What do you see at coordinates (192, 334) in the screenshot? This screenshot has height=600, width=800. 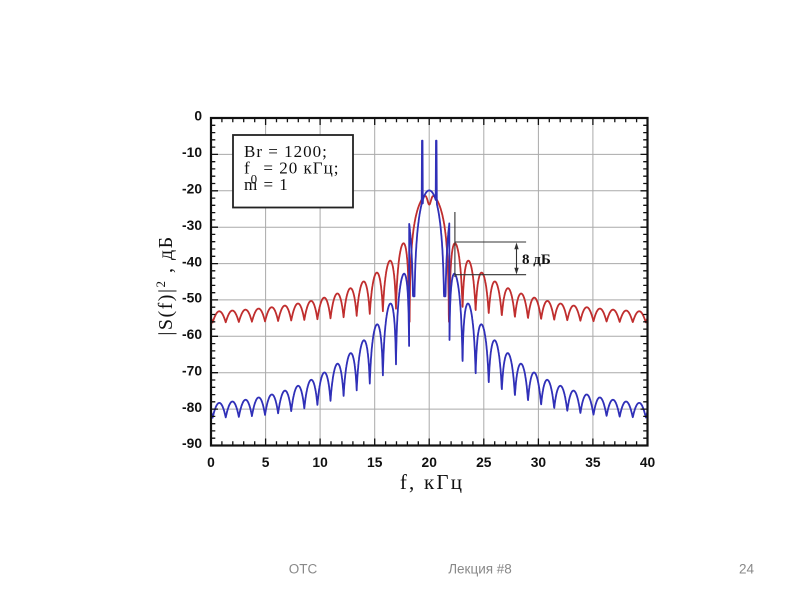 I see `svg-text: -60` at bounding box center [192, 334].